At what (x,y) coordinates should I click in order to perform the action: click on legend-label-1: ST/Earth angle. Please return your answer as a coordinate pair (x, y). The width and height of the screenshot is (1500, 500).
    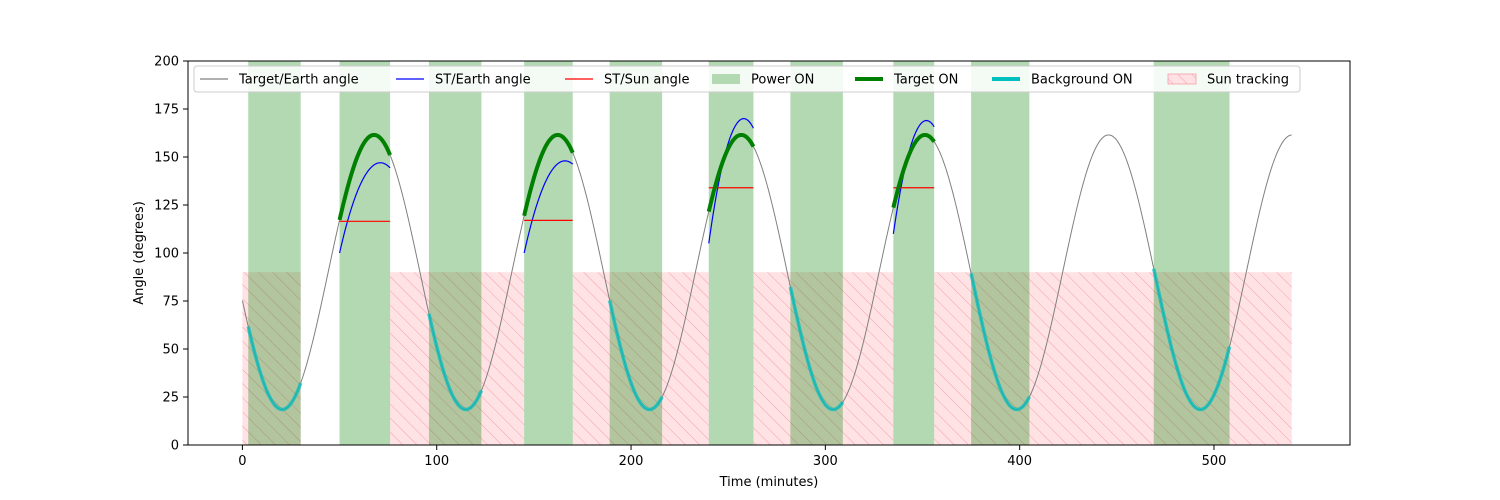
    Looking at the image, I should click on (483, 80).